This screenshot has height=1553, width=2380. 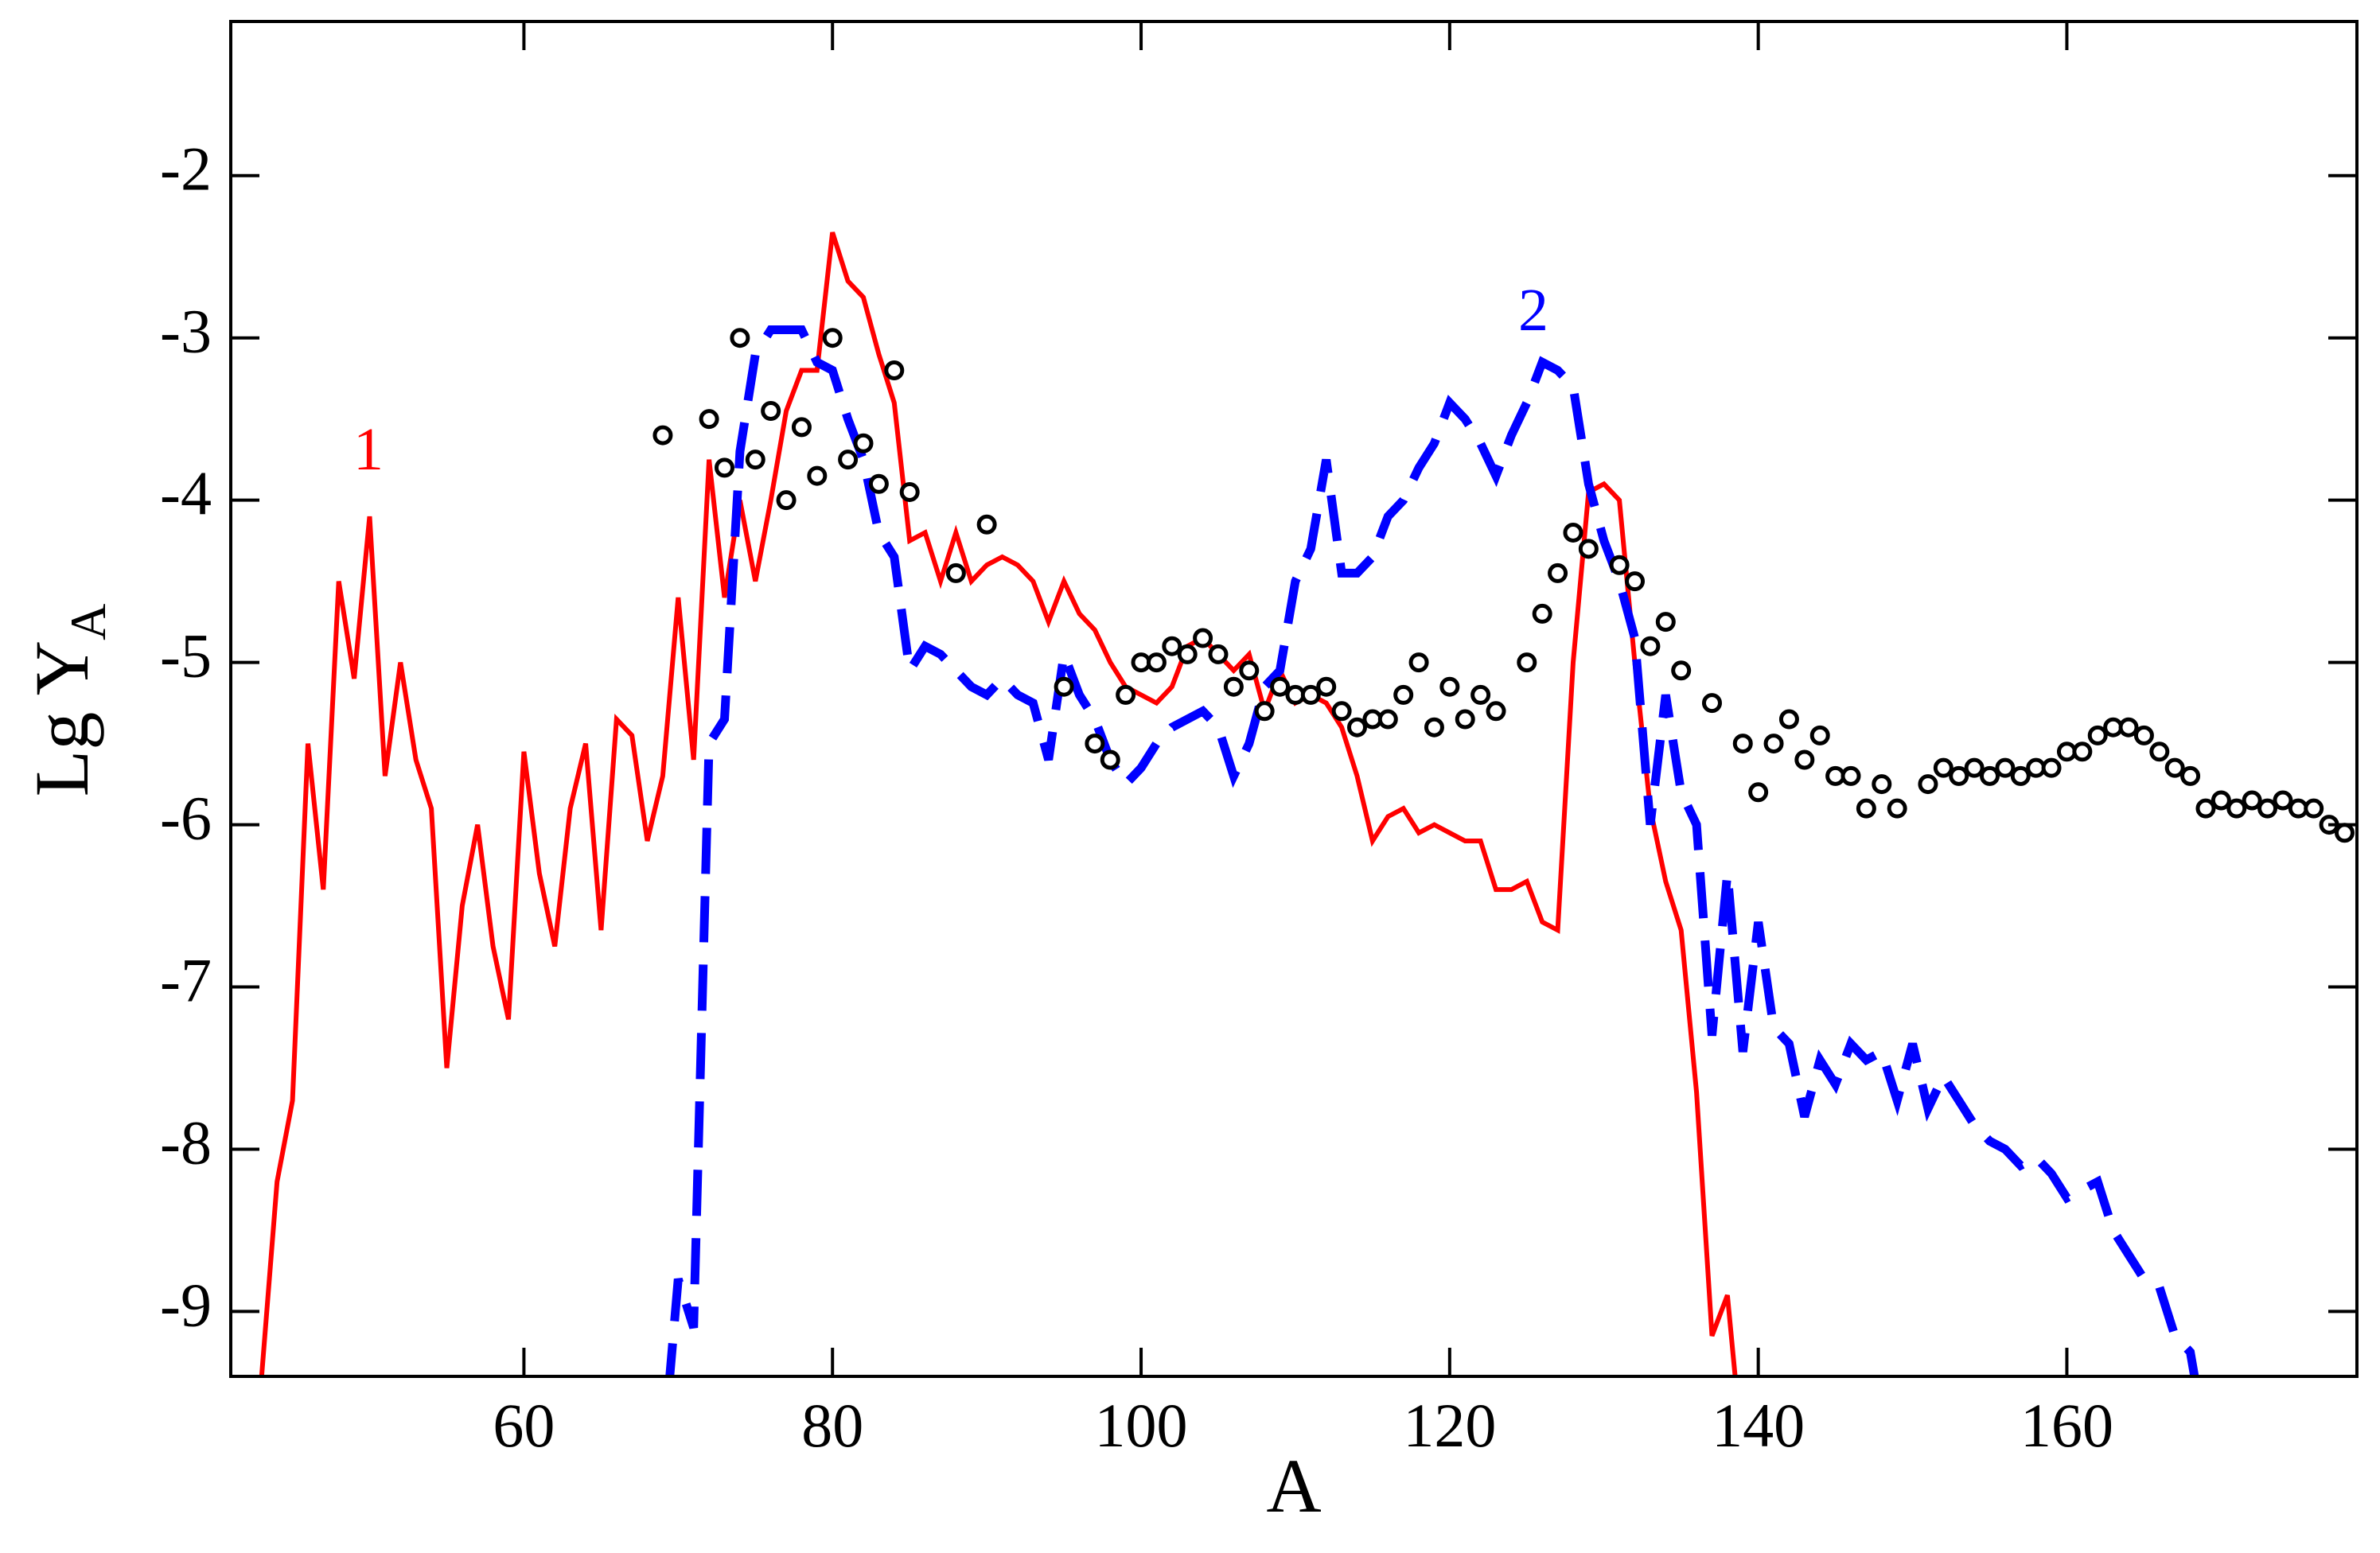 What do you see at coordinates (186, 169) in the screenshot?
I see `y-tick-label: -2` at bounding box center [186, 169].